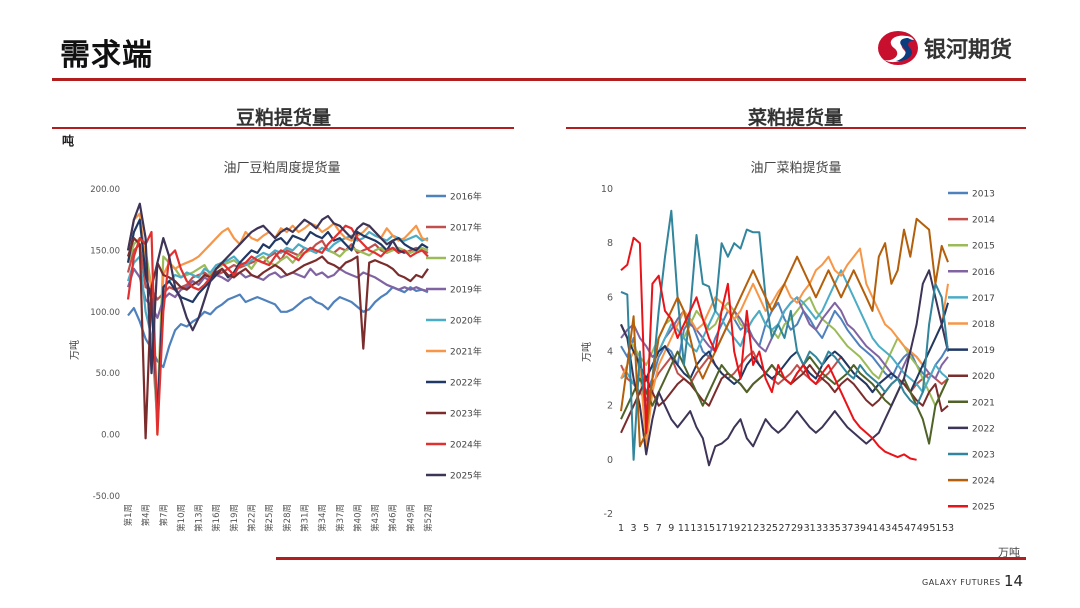 The image size is (1080, 608). I want to click on x-tick-label: 5, so click(646, 528).